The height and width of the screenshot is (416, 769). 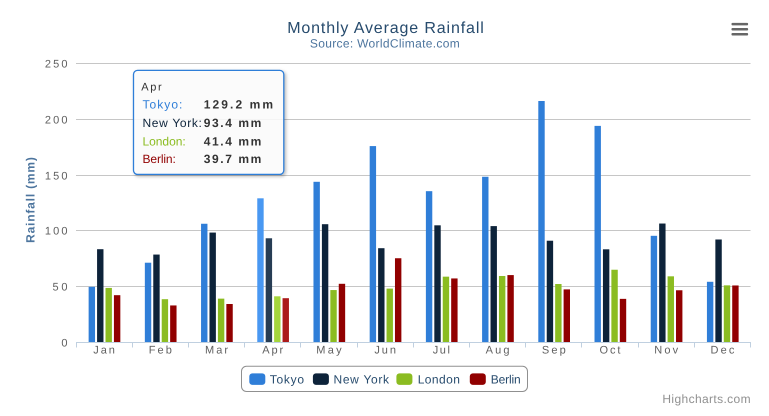 I want to click on svg-text: Source: WorldClimate.com, so click(x=385, y=44).